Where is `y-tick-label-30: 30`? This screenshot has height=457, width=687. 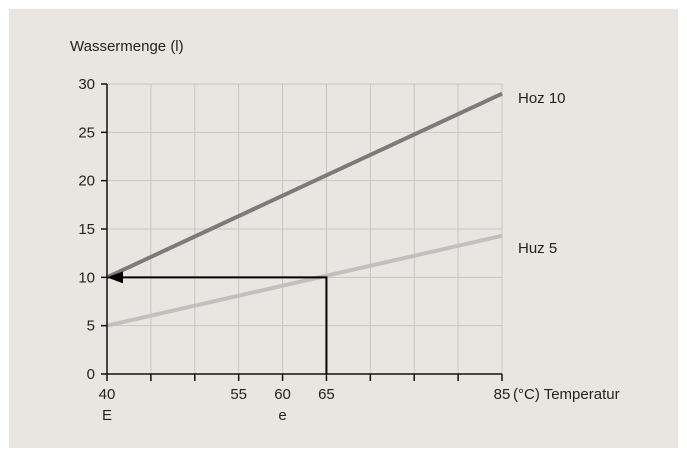 y-tick-label-30: 30 is located at coordinates (86, 84).